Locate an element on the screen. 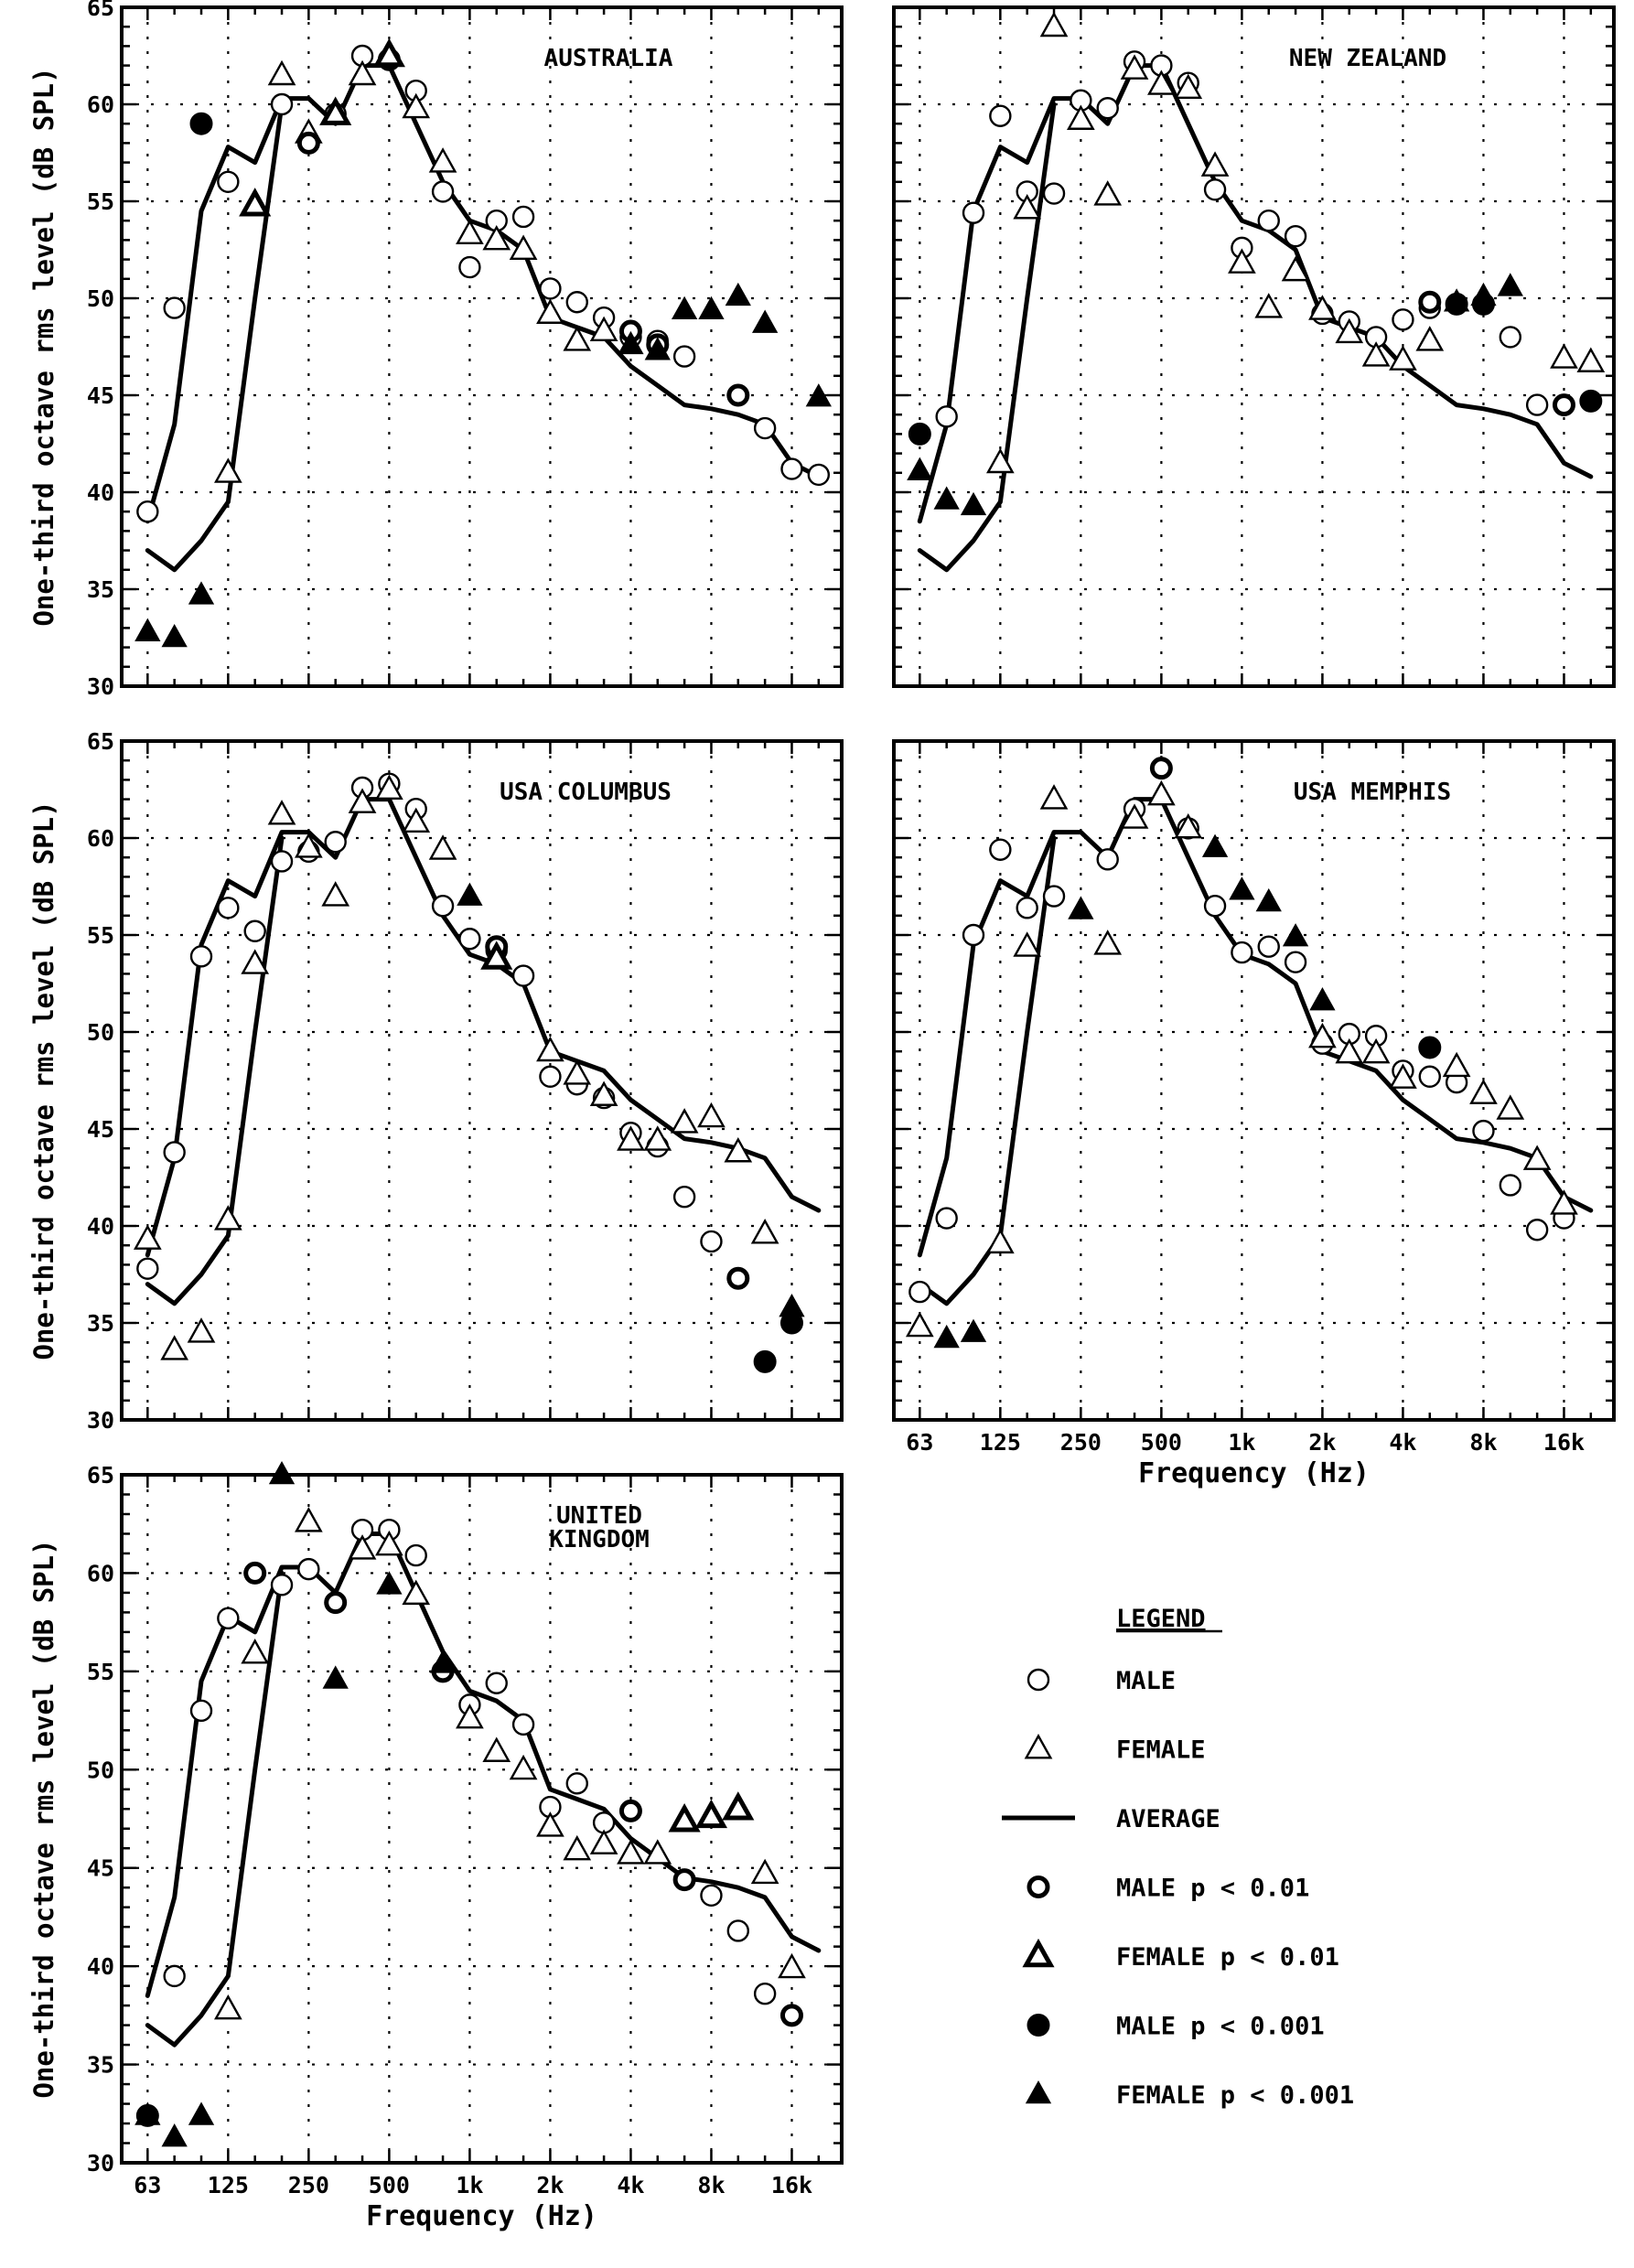 This screenshot has height=2268, width=1634. legend-marker-triangle-bold is located at coordinates (1038, 1953).